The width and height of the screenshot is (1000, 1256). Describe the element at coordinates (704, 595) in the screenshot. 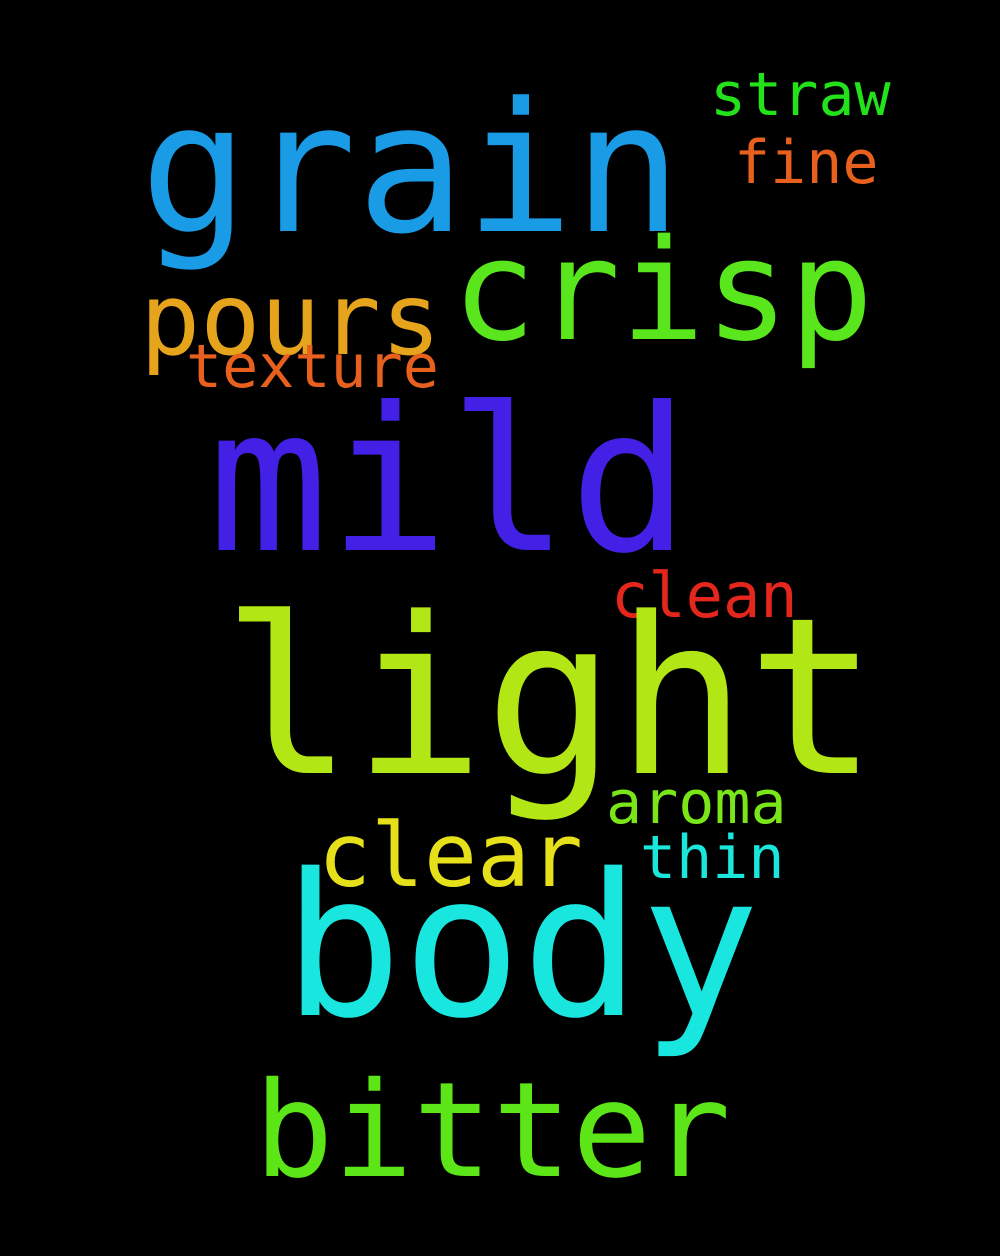

I see `word-clean: clean` at that location.